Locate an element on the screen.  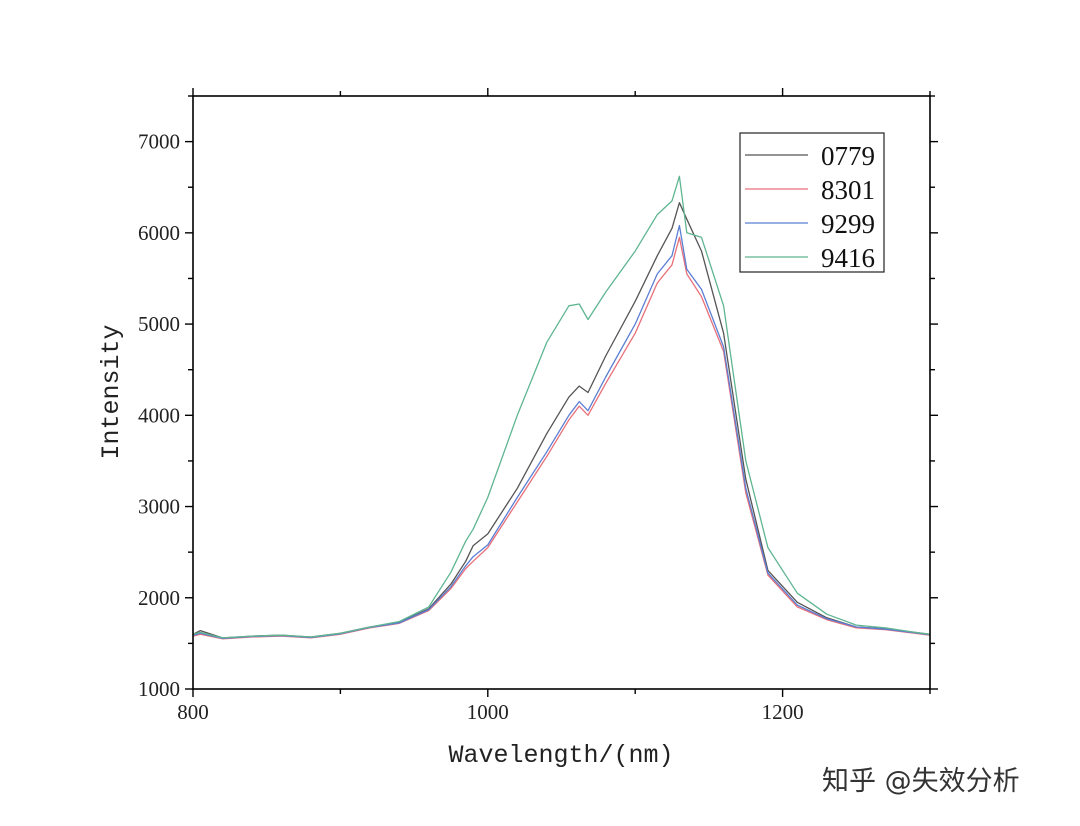
y-tick-label: 6000 is located at coordinates (159, 233).